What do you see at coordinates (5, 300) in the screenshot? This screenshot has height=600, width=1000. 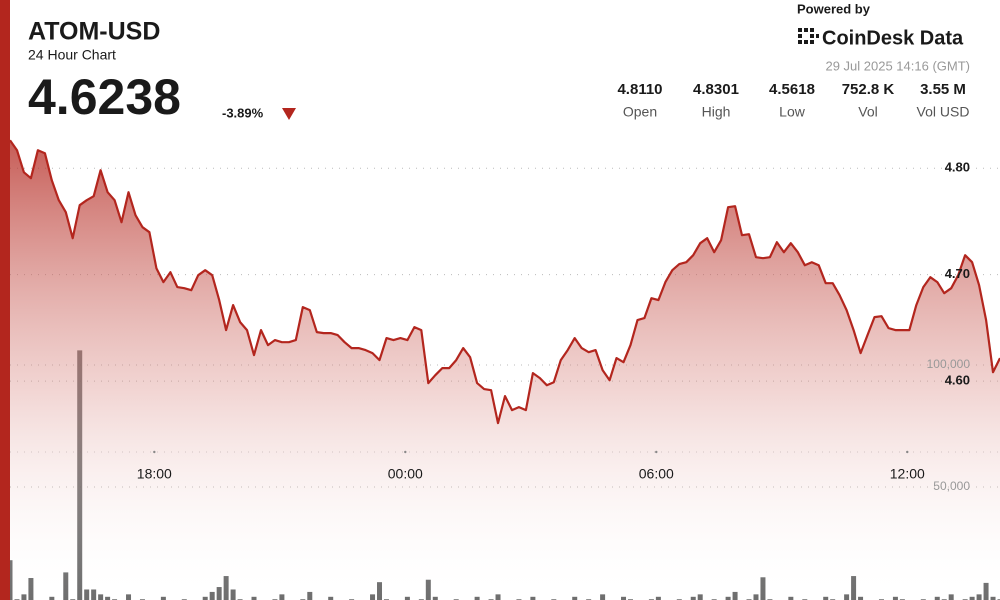 I see `accent-bar` at bounding box center [5, 300].